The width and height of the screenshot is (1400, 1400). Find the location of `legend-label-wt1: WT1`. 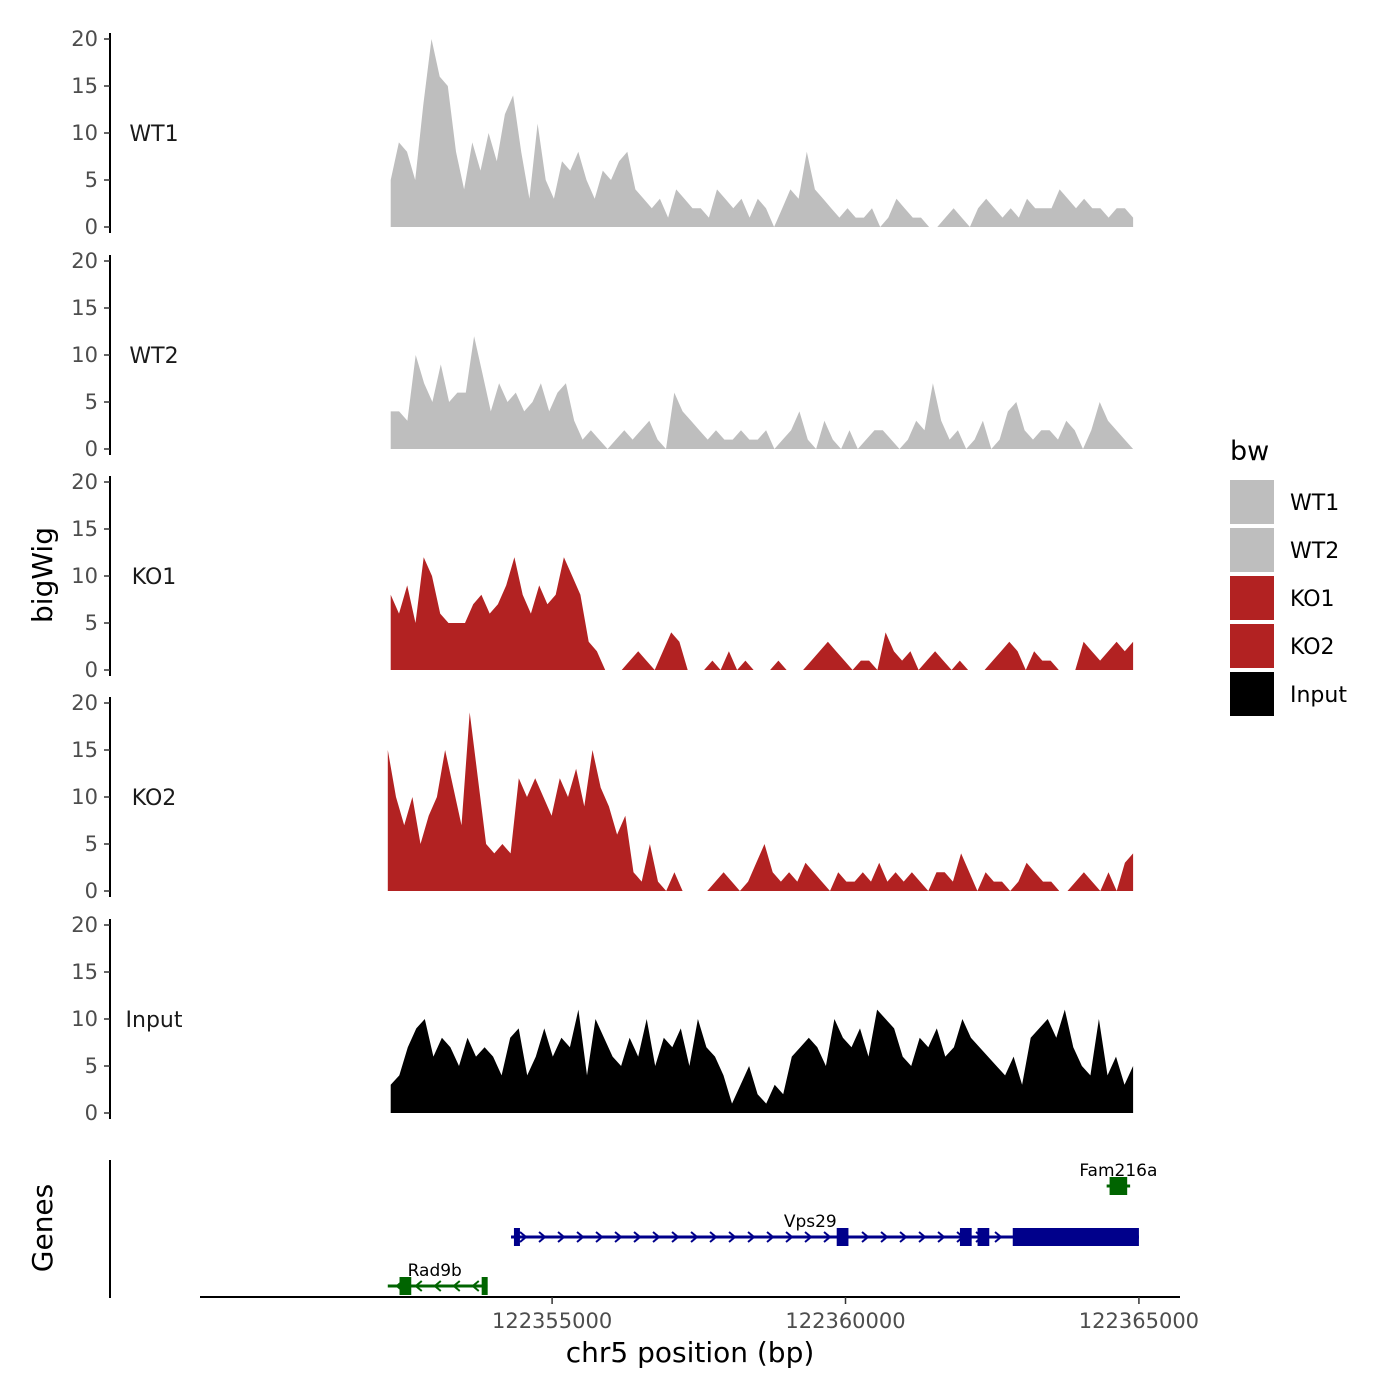

legend-label-wt1: WT1 is located at coordinates (1314, 503).